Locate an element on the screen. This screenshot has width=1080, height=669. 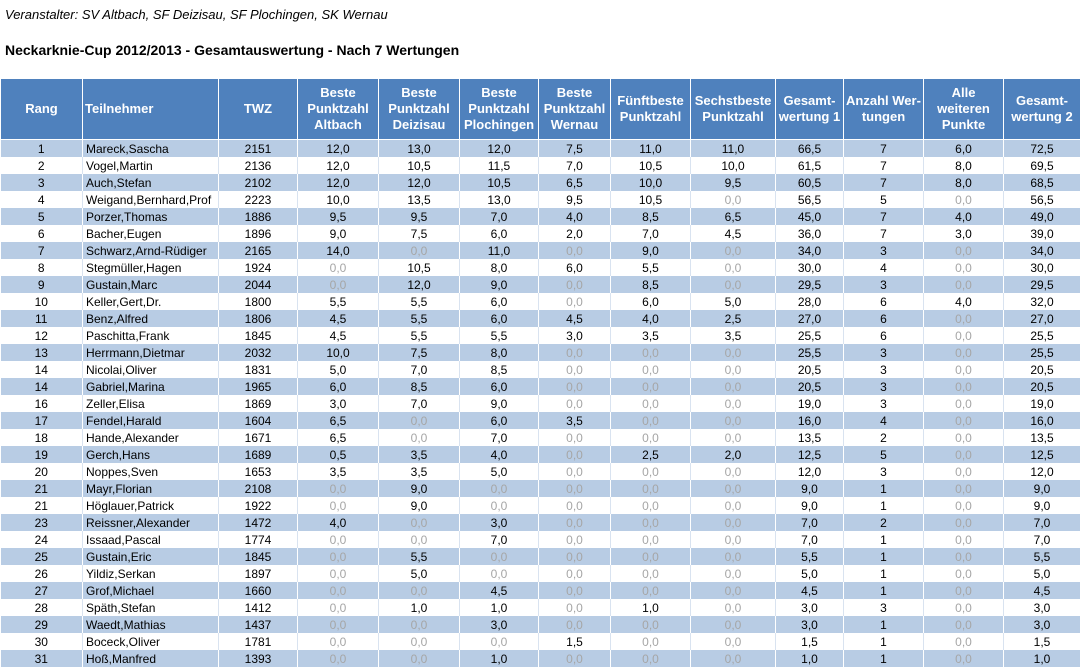
table-cell: 1472 is located at coordinates (258, 522).